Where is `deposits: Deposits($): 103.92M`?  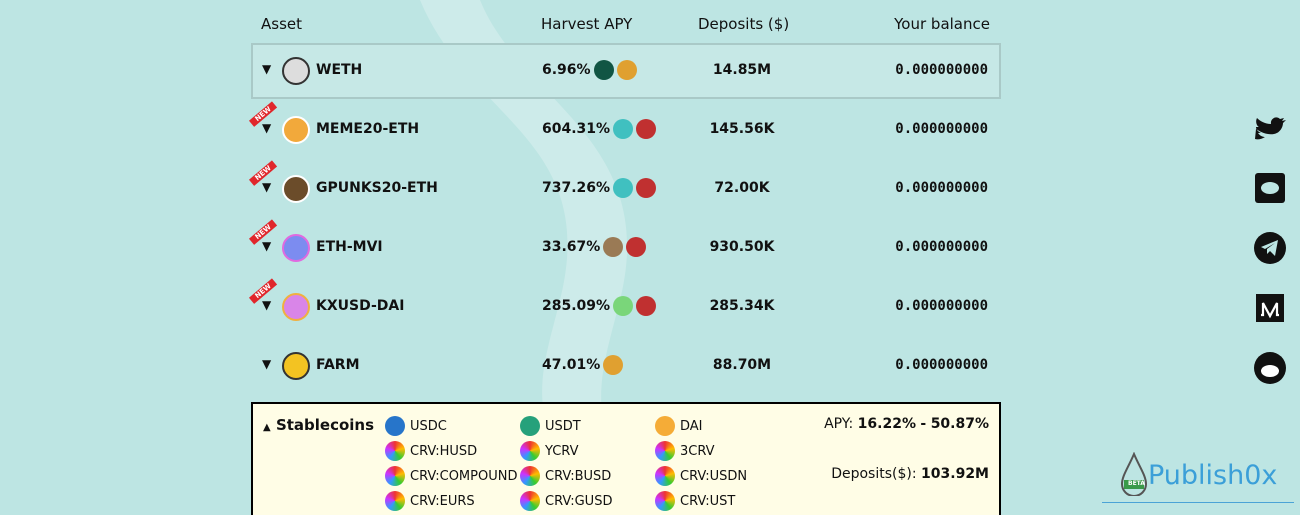
deposits: Deposits($): 103.92M is located at coordinates (910, 474).